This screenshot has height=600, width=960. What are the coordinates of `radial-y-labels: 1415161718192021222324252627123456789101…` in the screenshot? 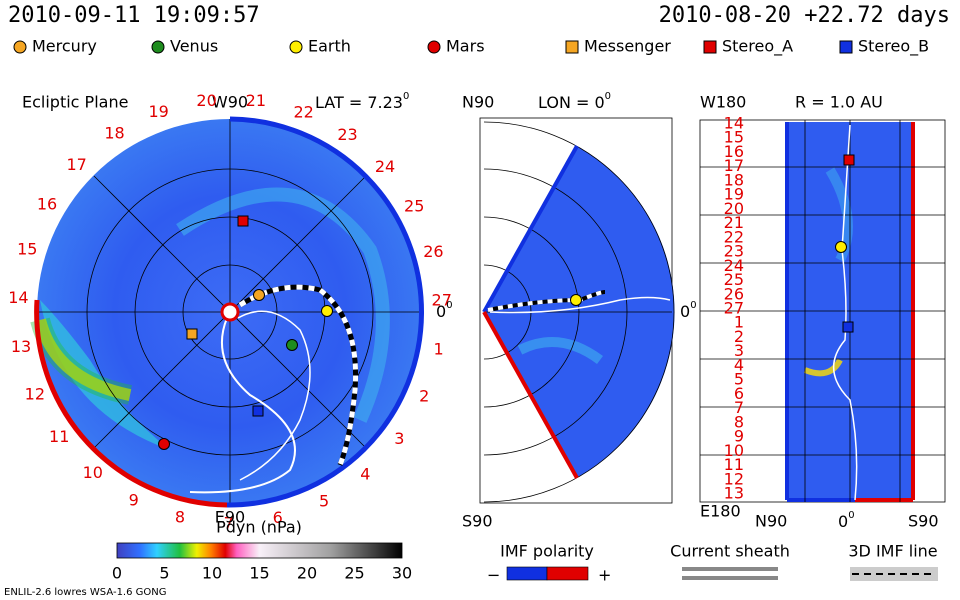 It's located at (734, 308).